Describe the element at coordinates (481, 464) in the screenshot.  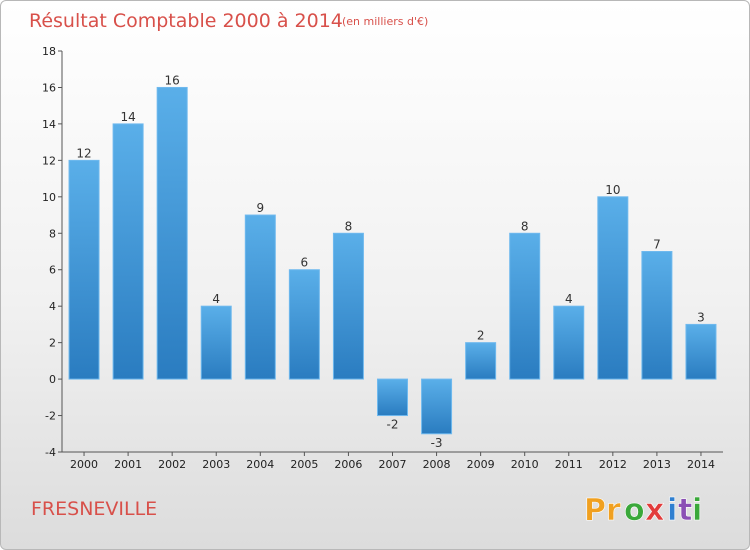
I see `x-tick-label: 2009` at that location.